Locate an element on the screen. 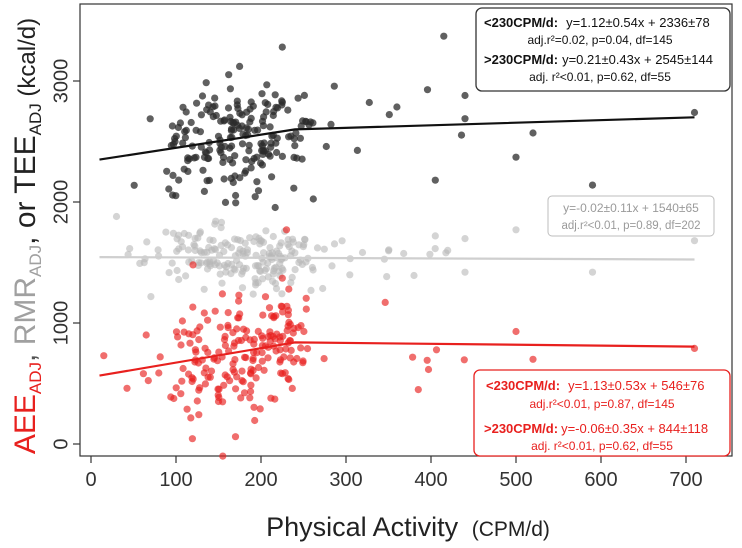 The width and height of the screenshot is (742, 548). x-tick-label: 200 is located at coordinates (260, 480).